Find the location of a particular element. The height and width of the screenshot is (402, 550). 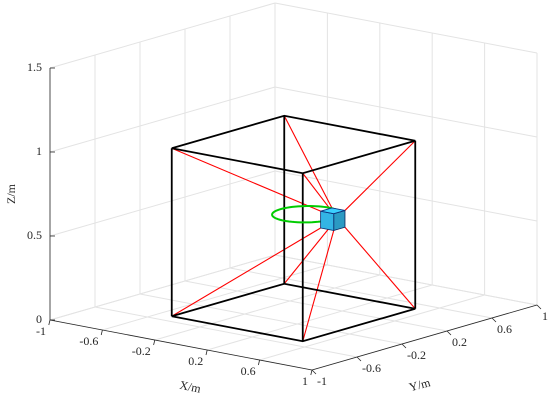

x-axis-label: X/m is located at coordinates (190, 387).